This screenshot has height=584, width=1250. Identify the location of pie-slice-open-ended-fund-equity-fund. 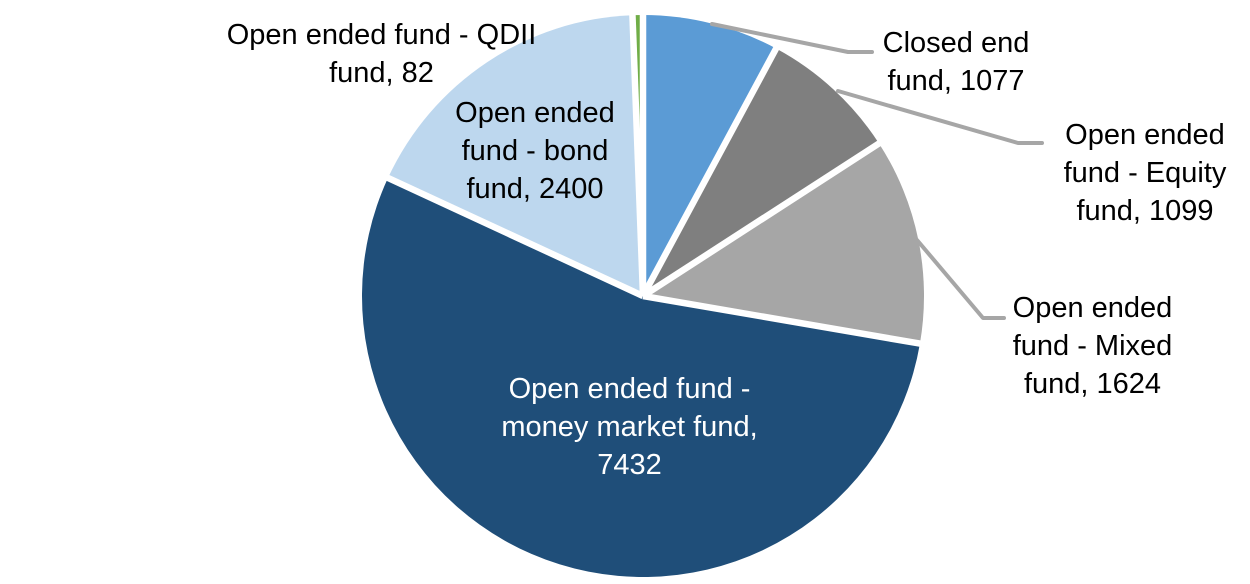
(761, 172).